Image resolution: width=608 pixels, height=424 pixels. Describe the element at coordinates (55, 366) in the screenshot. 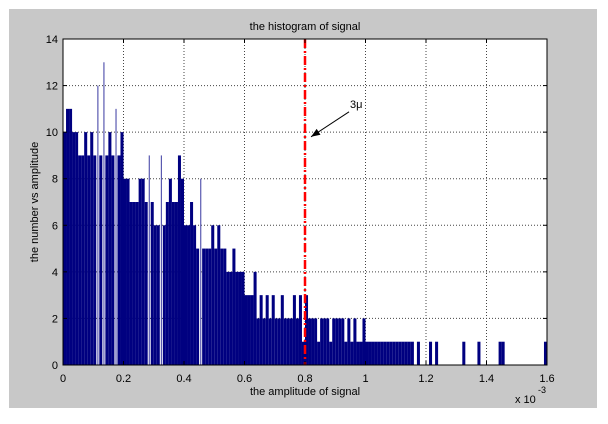

I see `y-tick-label: 0` at that location.